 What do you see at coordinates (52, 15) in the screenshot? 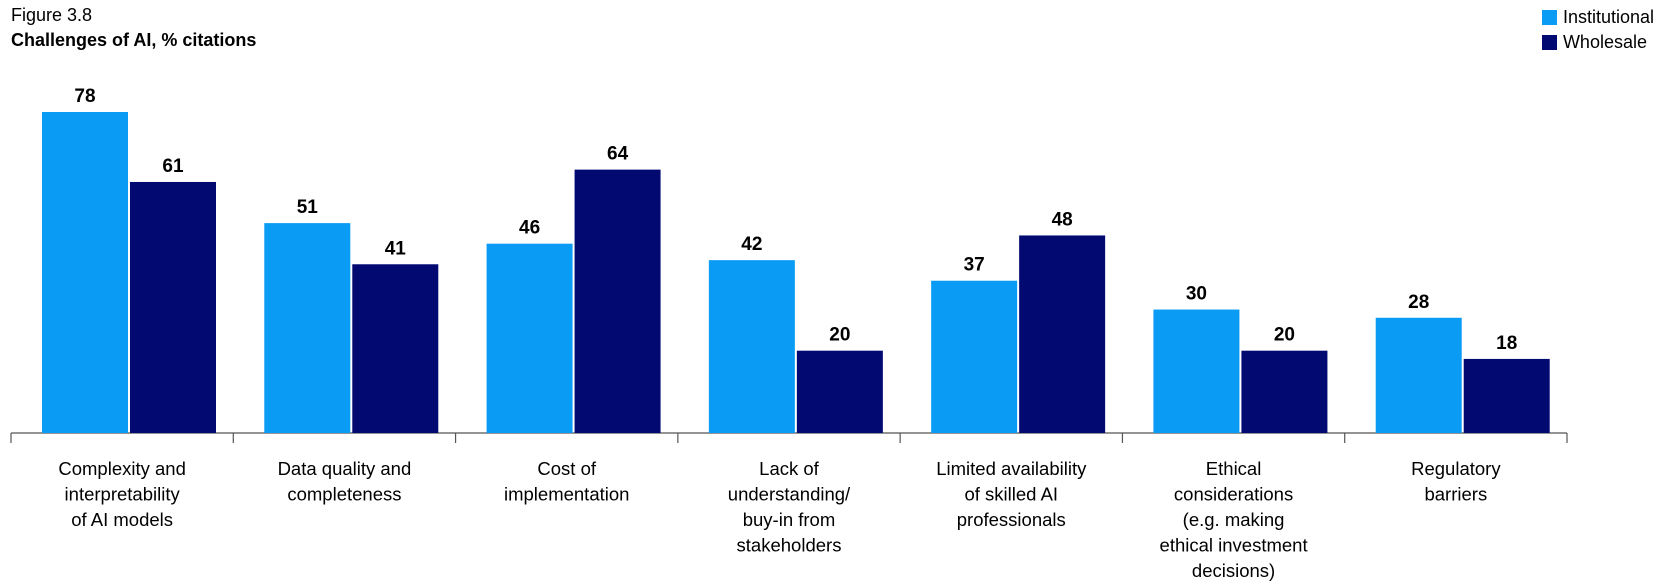
I see `figure-label: Figure 3.8` at bounding box center [52, 15].